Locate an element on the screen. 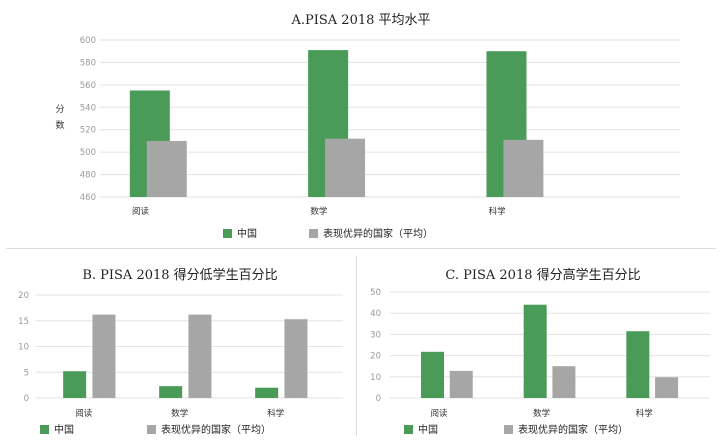  y-tick-label: 480 is located at coordinates (88, 176).